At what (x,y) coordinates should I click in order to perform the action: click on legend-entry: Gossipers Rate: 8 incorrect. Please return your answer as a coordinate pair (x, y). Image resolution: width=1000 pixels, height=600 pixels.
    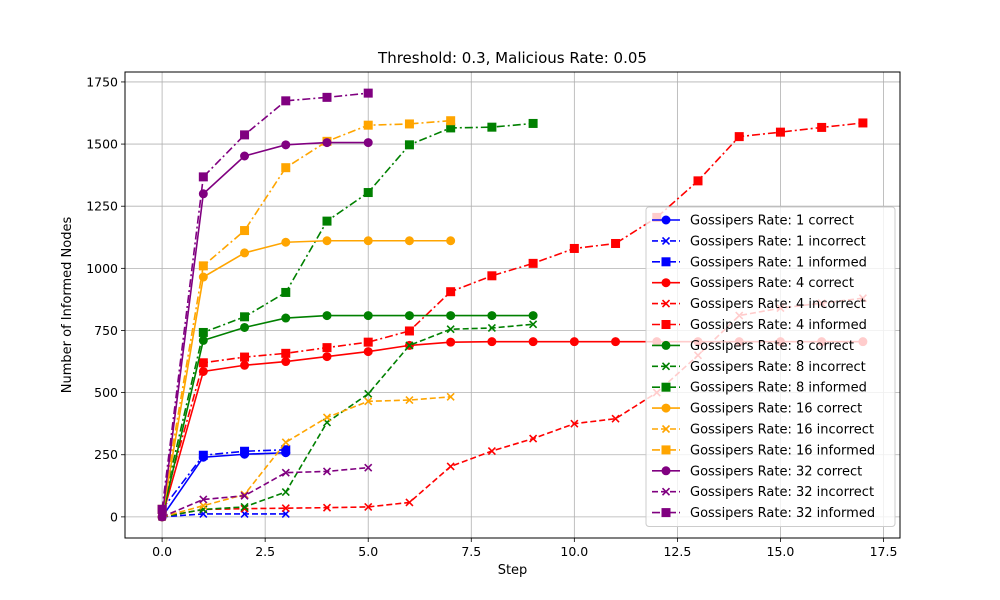
    Looking at the image, I should click on (759, 367).